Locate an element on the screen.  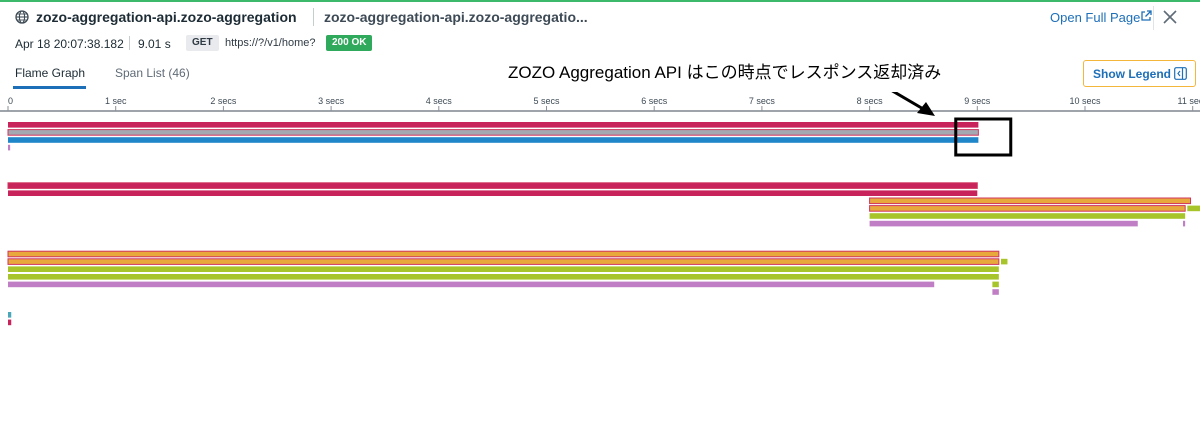
http-method-badge: GET is located at coordinates (202, 43).